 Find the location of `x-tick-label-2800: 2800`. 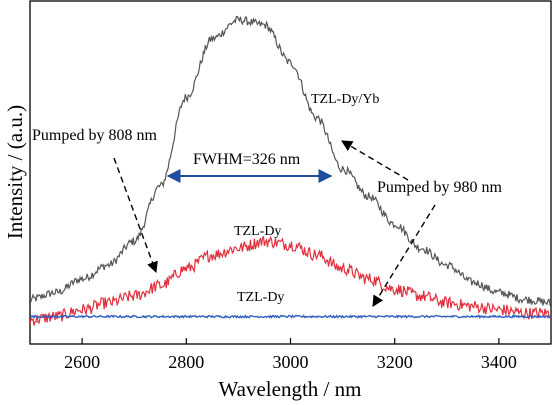

x-tick-label-2800: 2800 is located at coordinates (186, 362).